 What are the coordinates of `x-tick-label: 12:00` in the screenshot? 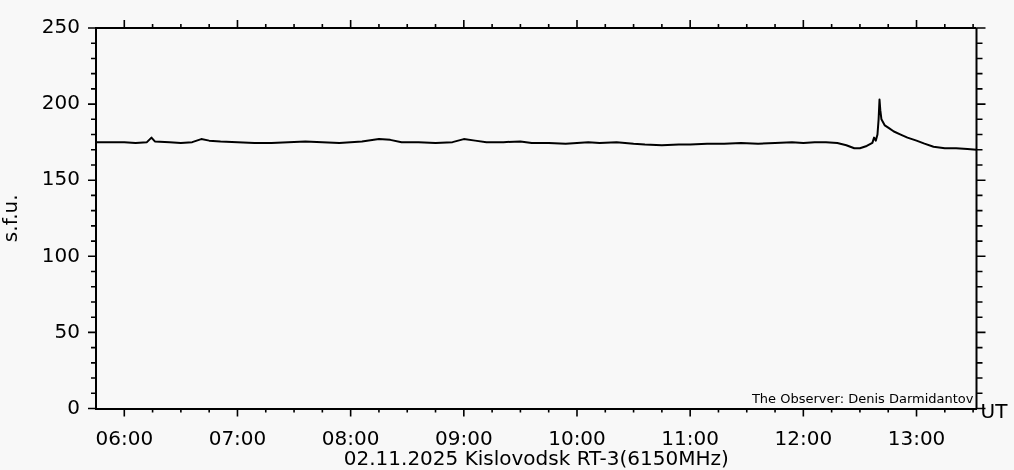 It's located at (803, 437).